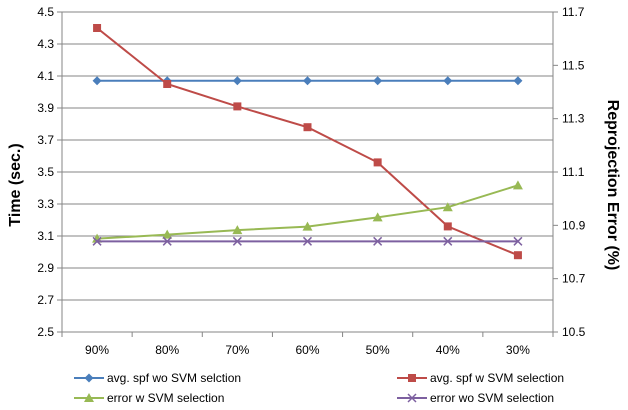 Image resolution: width=628 pixels, height=410 pixels. Describe the element at coordinates (573, 65) in the screenshot. I see `right-tick-label: 11.5` at that location.